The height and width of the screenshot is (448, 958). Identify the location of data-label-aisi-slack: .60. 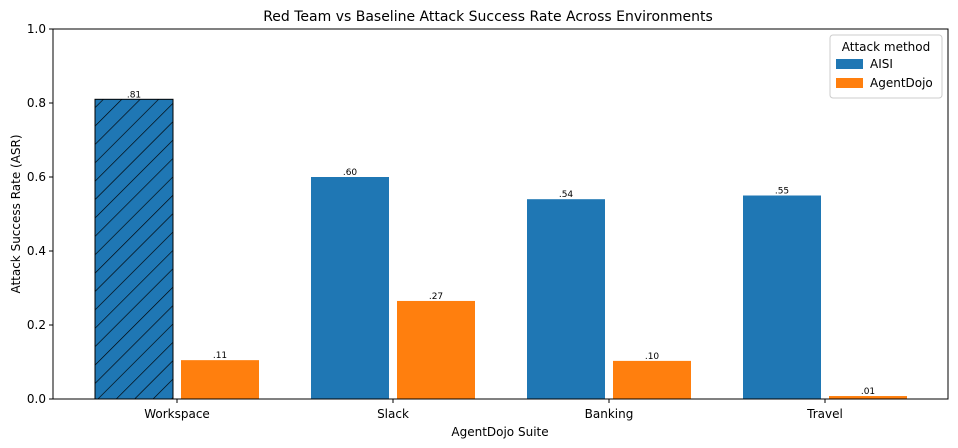
(350, 173).